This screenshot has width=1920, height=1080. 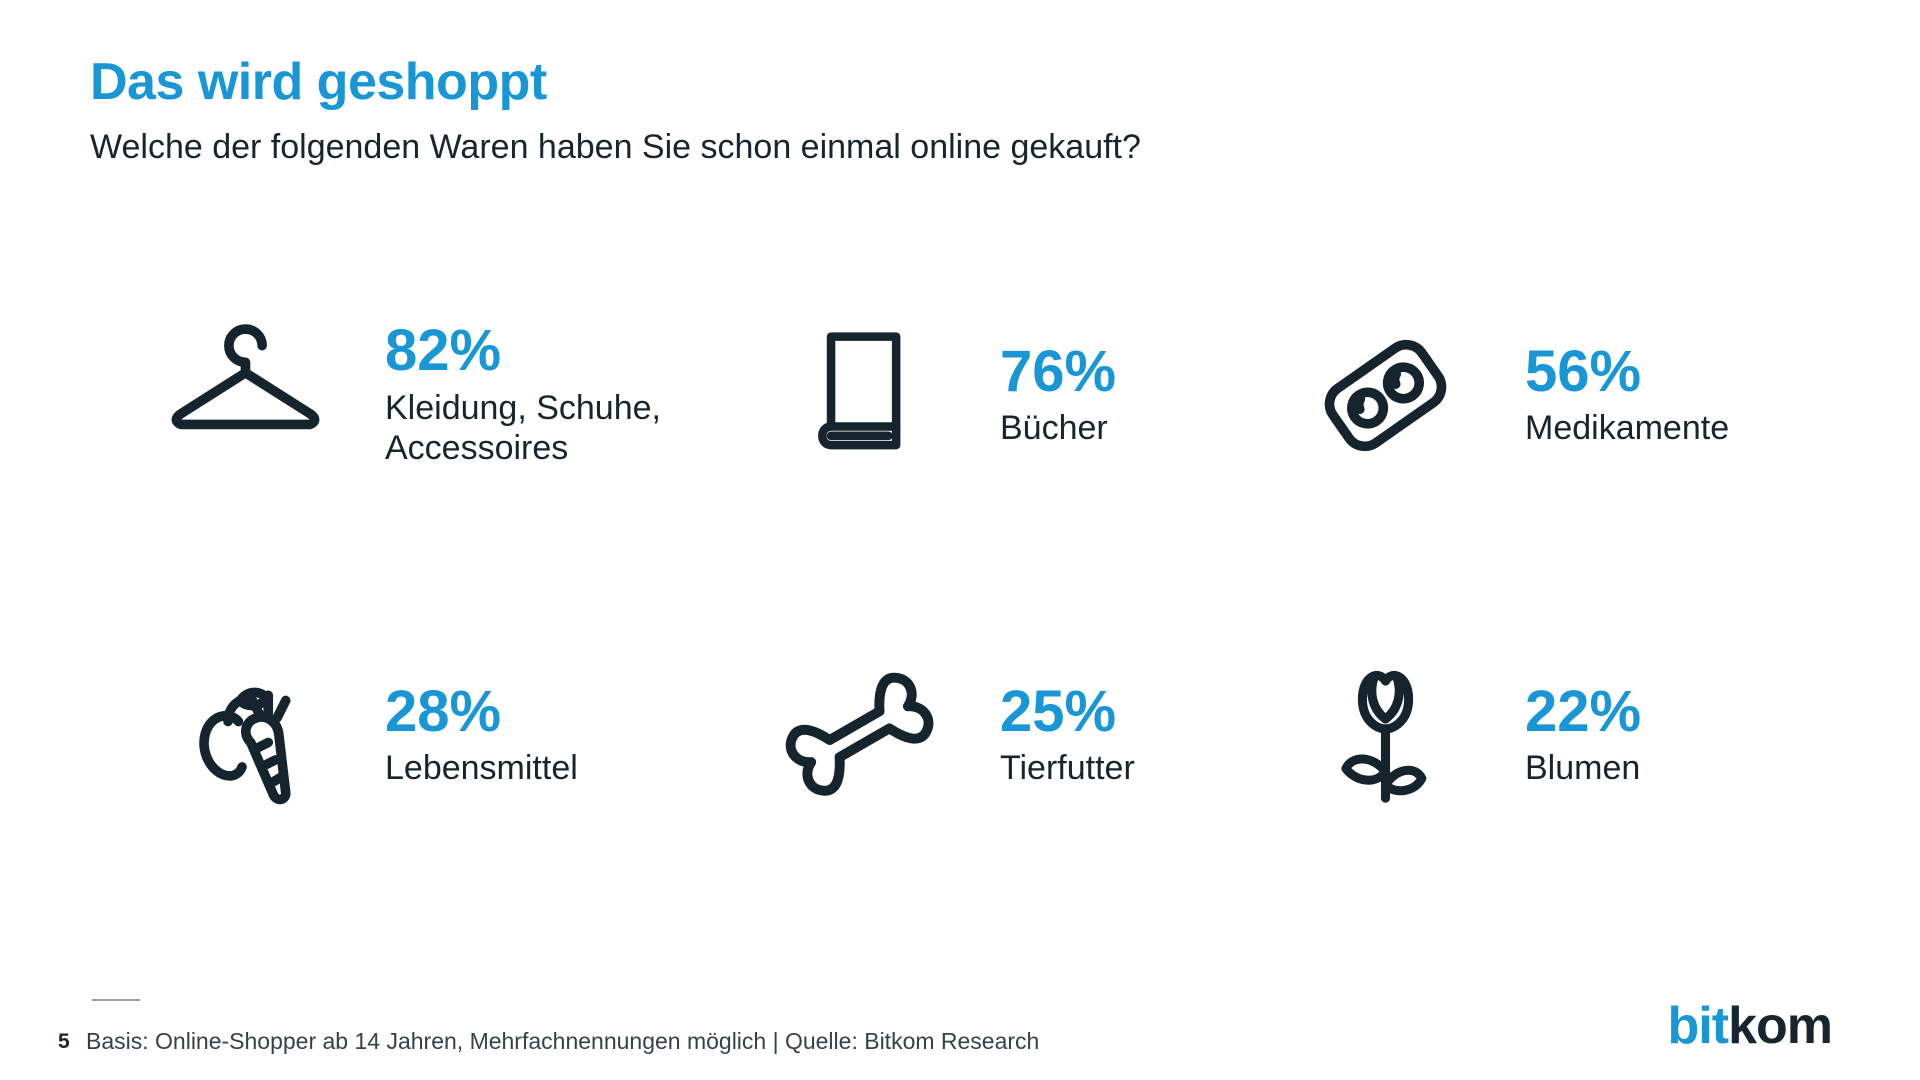 I want to click on page-number: 5, so click(x=64, y=1041).